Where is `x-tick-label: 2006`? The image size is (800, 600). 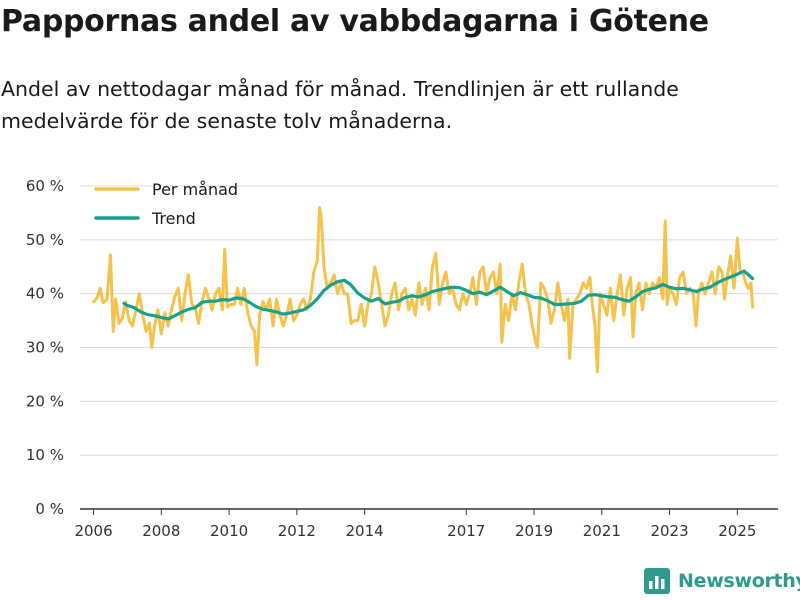
x-tick-label: 2006 is located at coordinates (93, 531).